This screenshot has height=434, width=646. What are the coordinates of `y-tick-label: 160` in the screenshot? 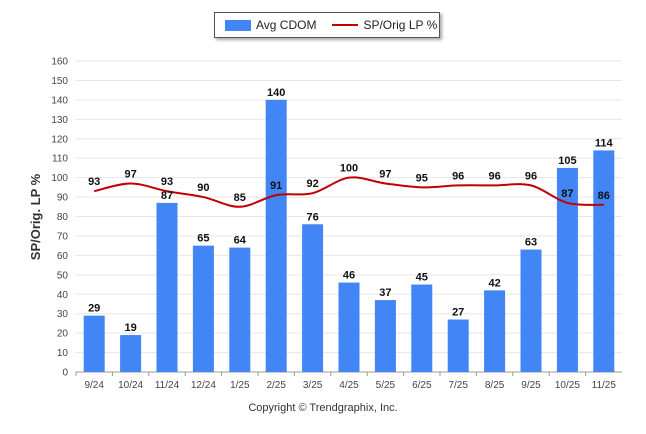 It's located at (59, 62).